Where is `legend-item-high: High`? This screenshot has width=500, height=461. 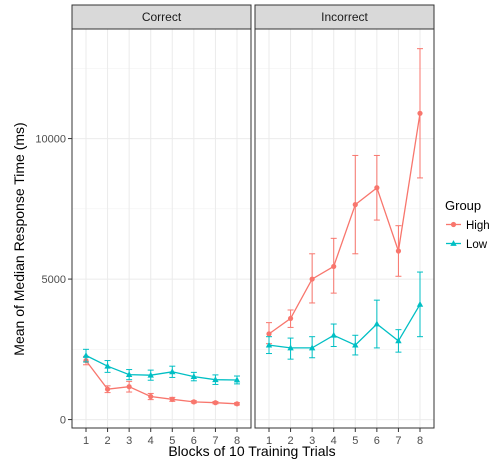
legend-item-high: High is located at coordinates (467, 224).